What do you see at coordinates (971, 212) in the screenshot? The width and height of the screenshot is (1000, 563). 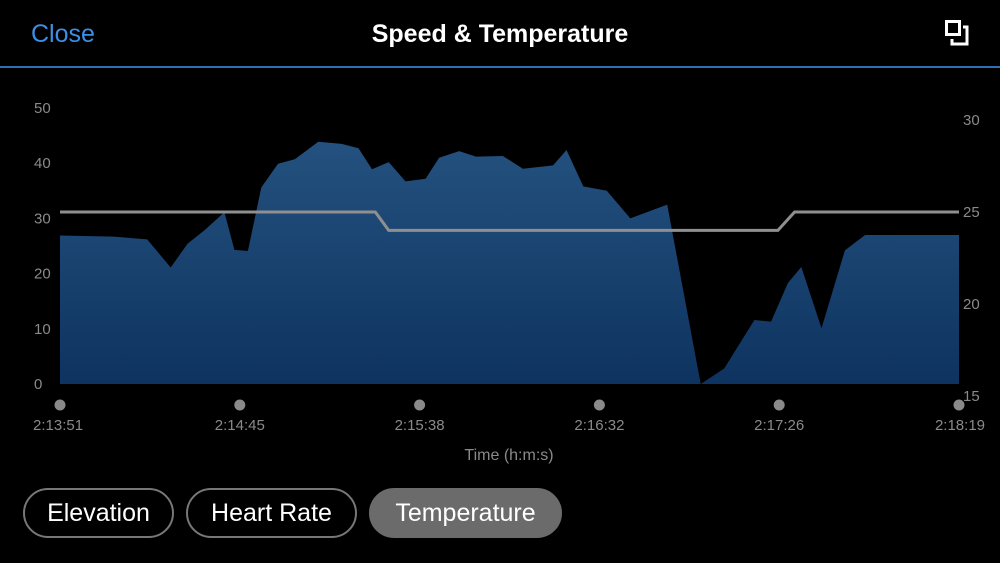 I see `right-axis-tick: 25` at bounding box center [971, 212].